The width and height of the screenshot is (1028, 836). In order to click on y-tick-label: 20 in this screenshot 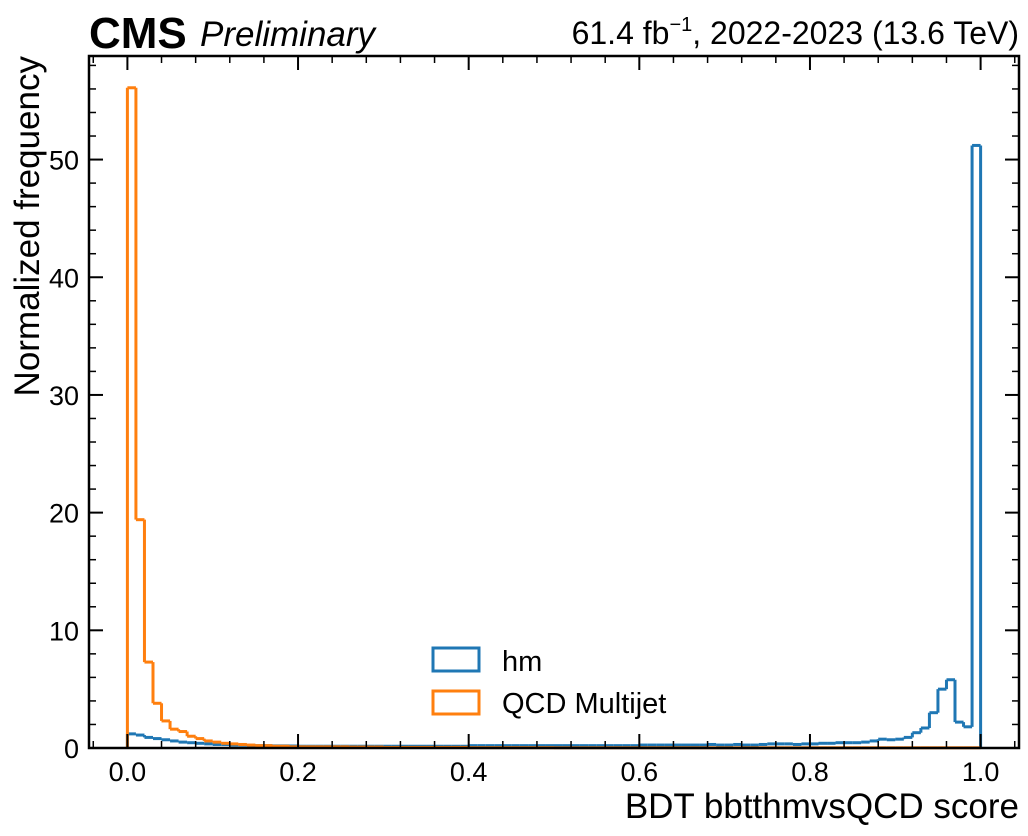, I will do `click(64, 514)`.